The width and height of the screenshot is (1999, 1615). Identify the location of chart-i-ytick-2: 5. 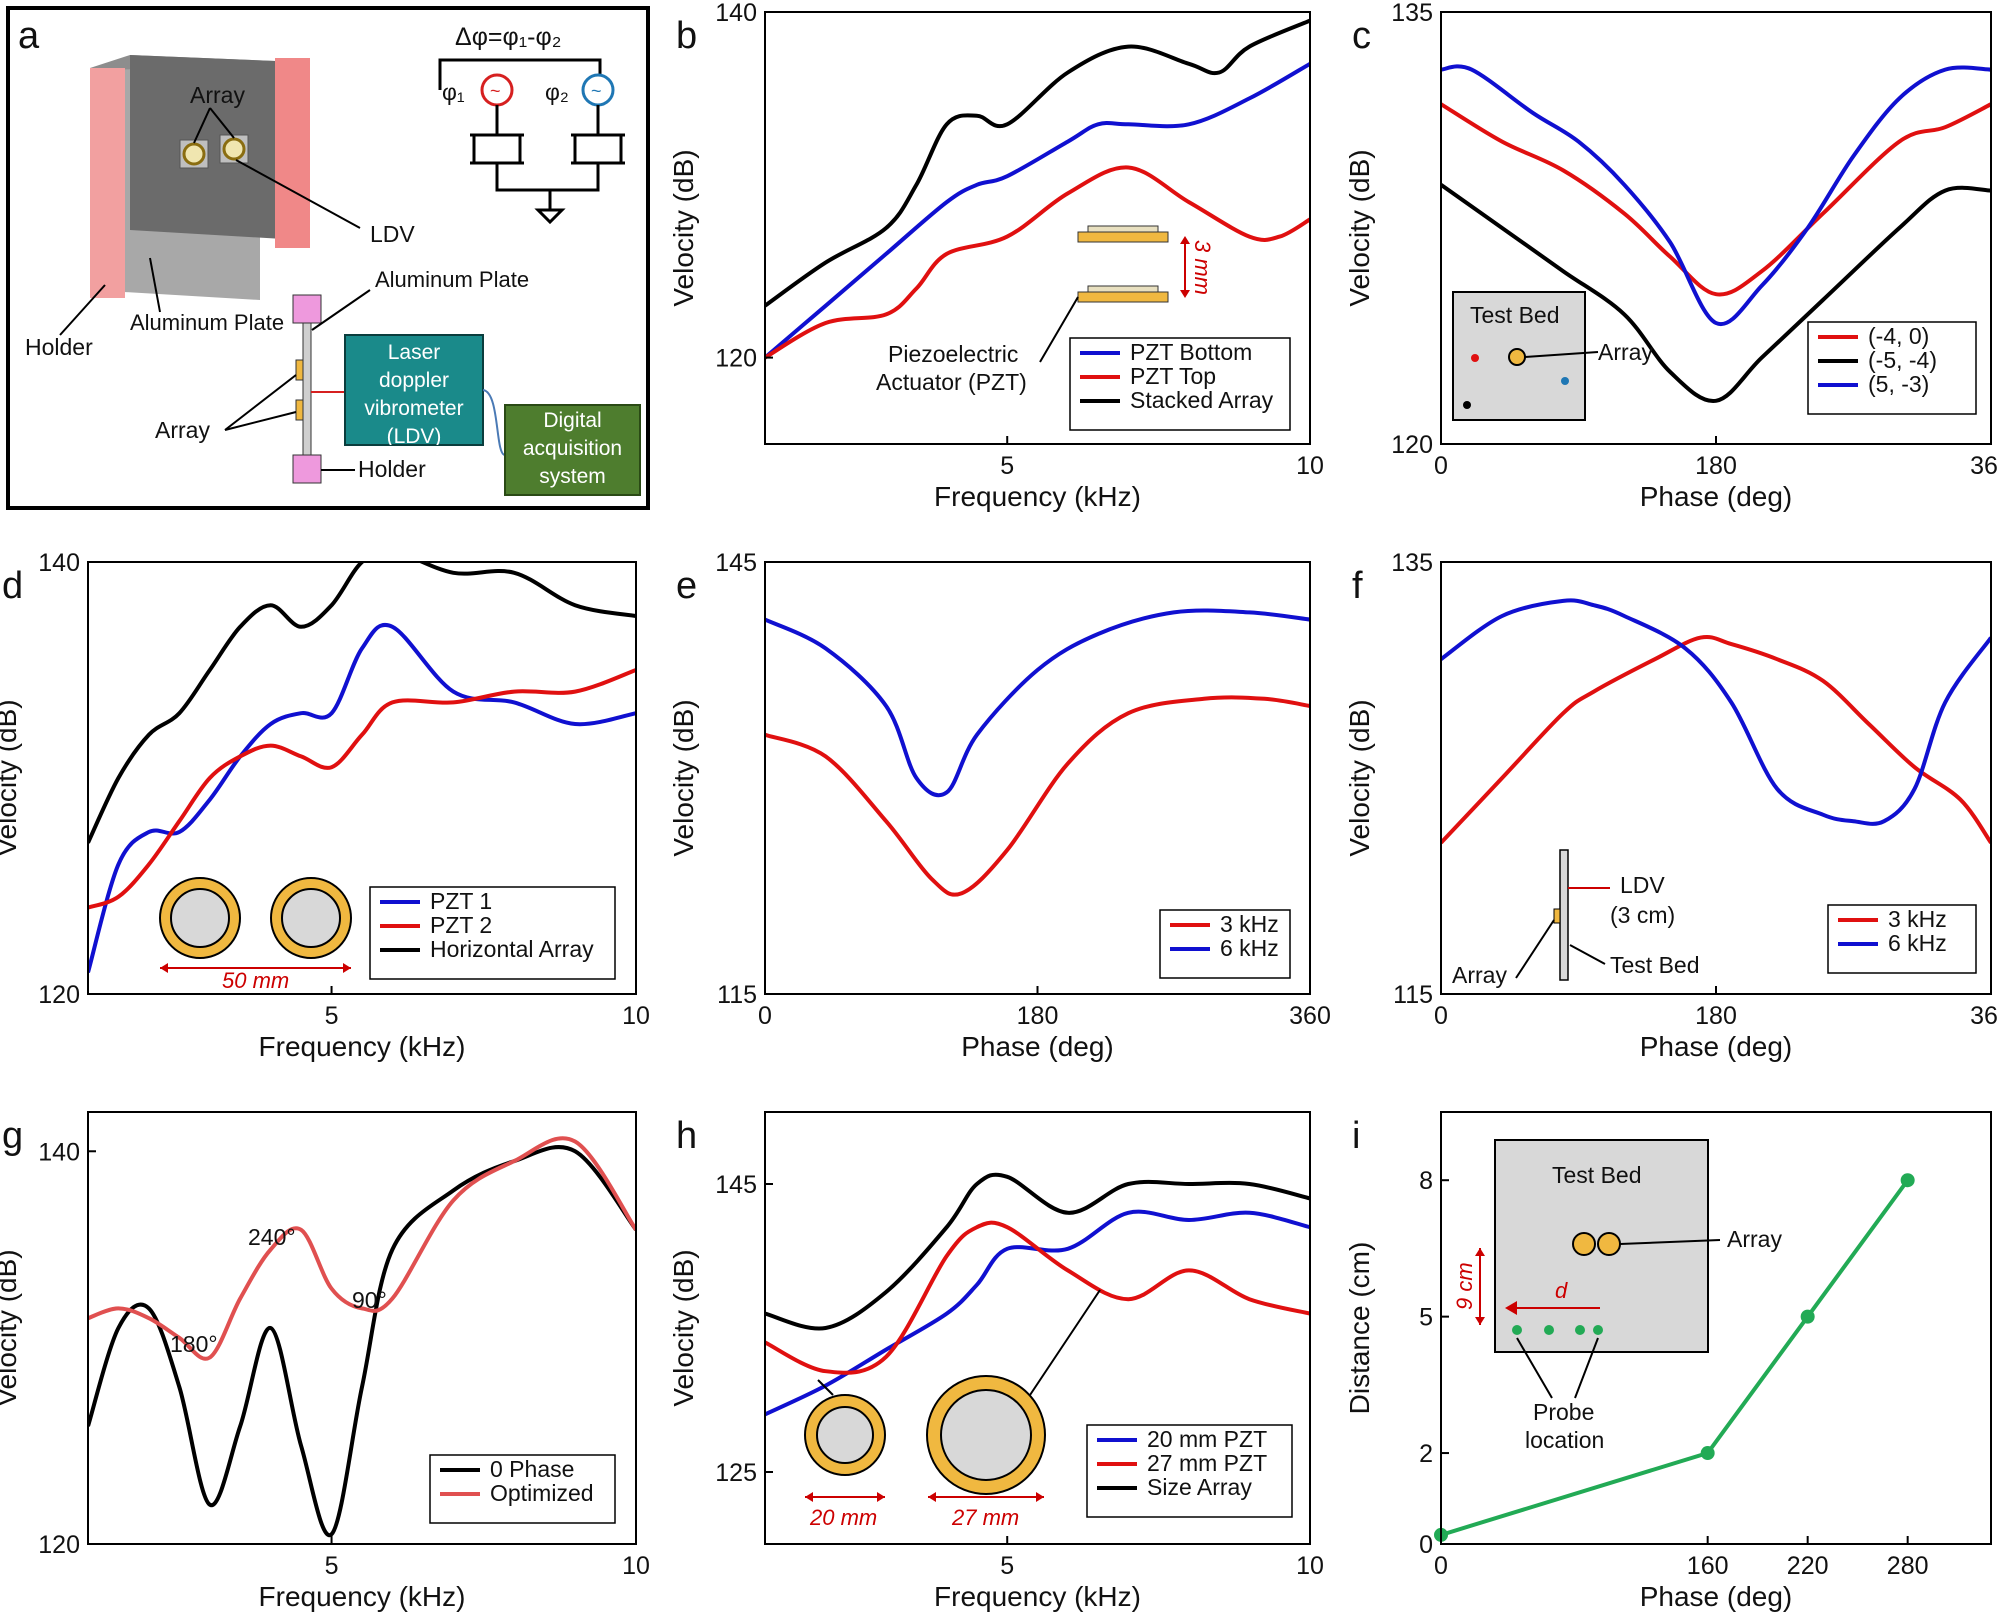
(1426, 1318).